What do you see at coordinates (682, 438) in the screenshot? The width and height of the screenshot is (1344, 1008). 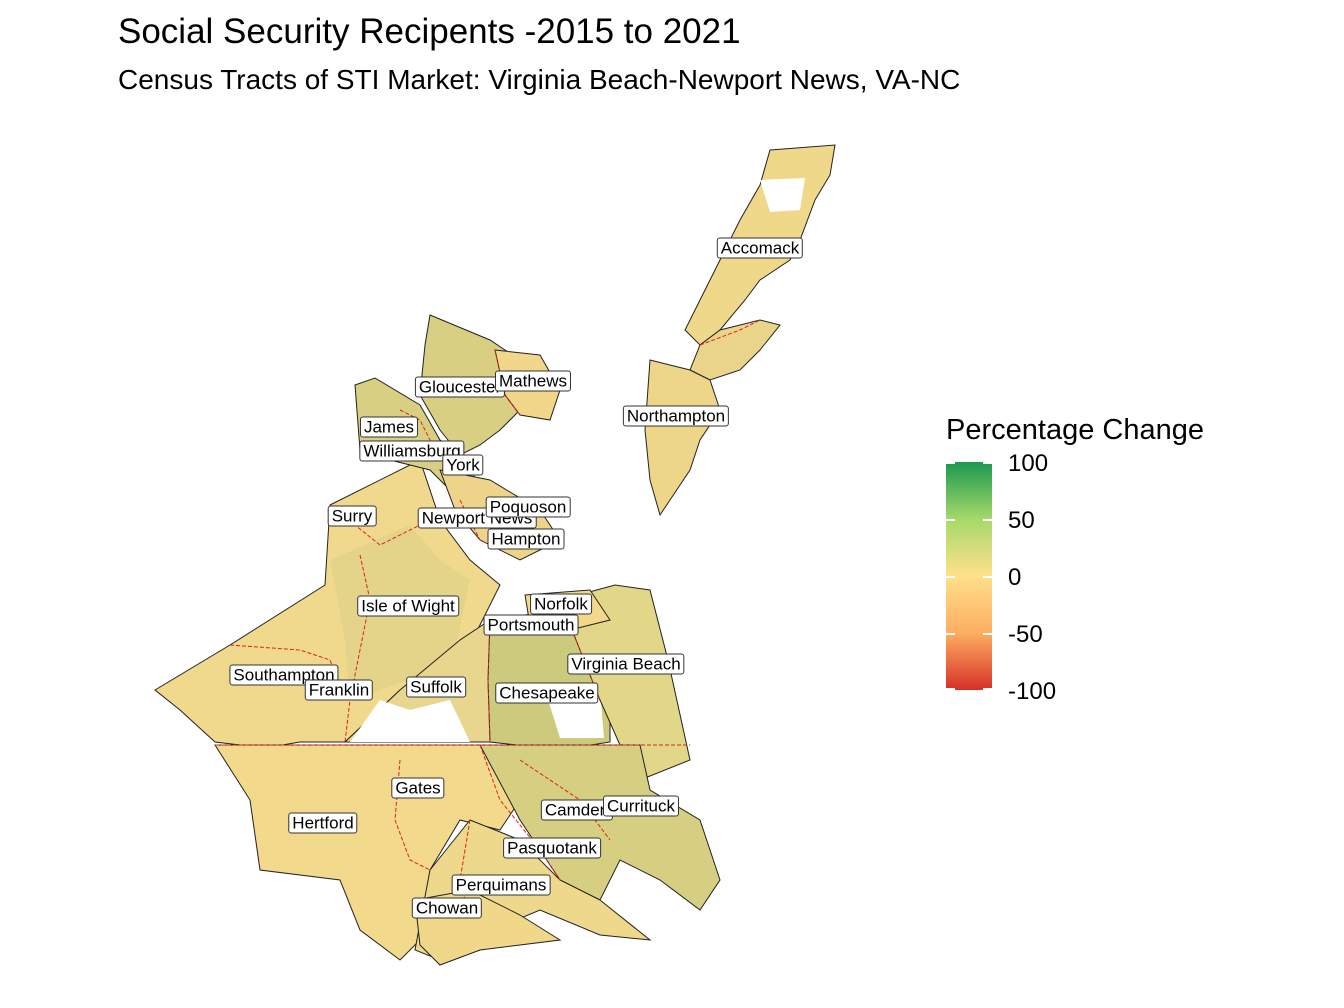 I see `region-northampton` at bounding box center [682, 438].